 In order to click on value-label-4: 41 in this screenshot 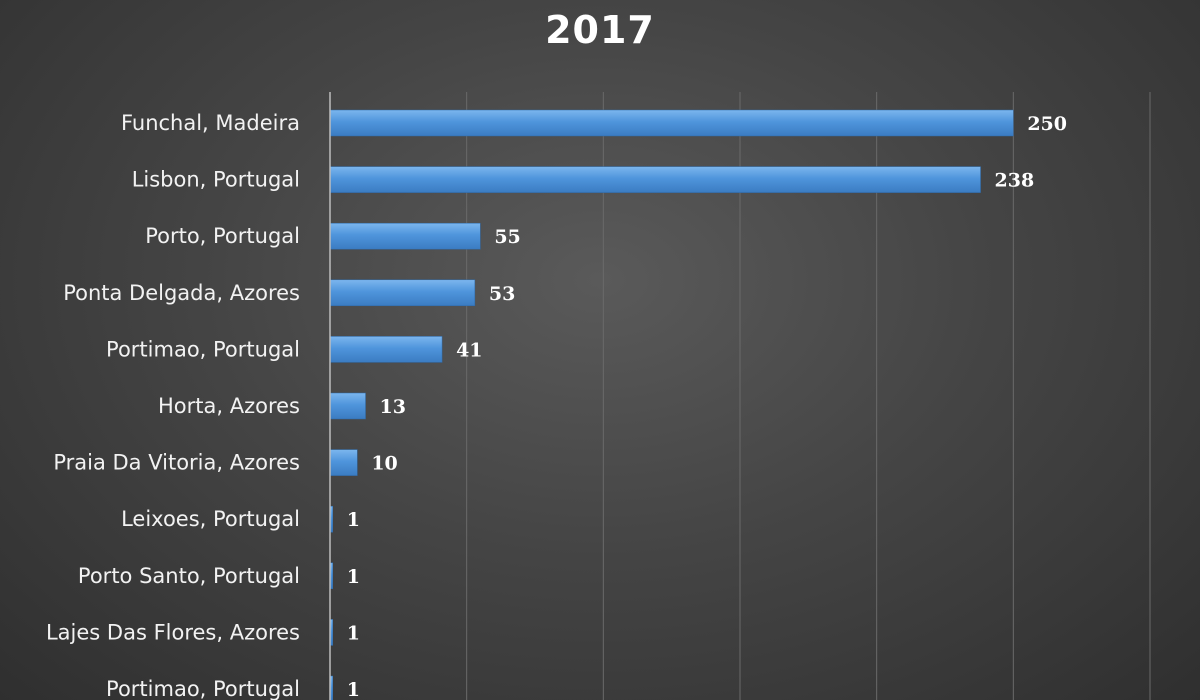, I will do `click(469, 350)`.